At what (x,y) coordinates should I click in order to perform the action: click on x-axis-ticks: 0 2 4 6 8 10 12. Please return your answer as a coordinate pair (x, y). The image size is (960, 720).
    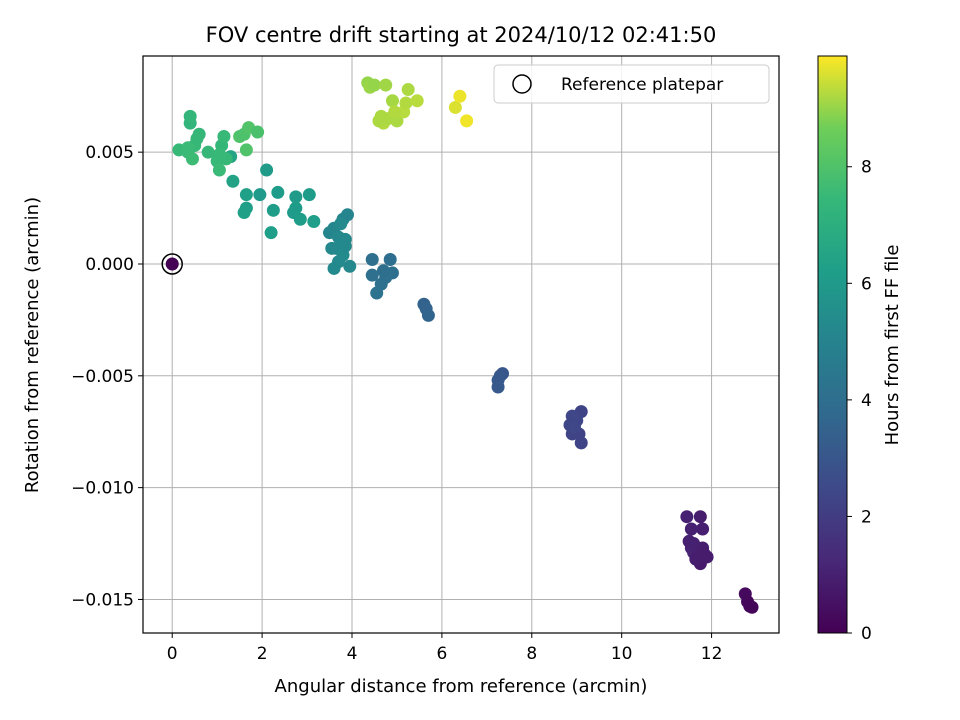
    Looking at the image, I should click on (445, 648).